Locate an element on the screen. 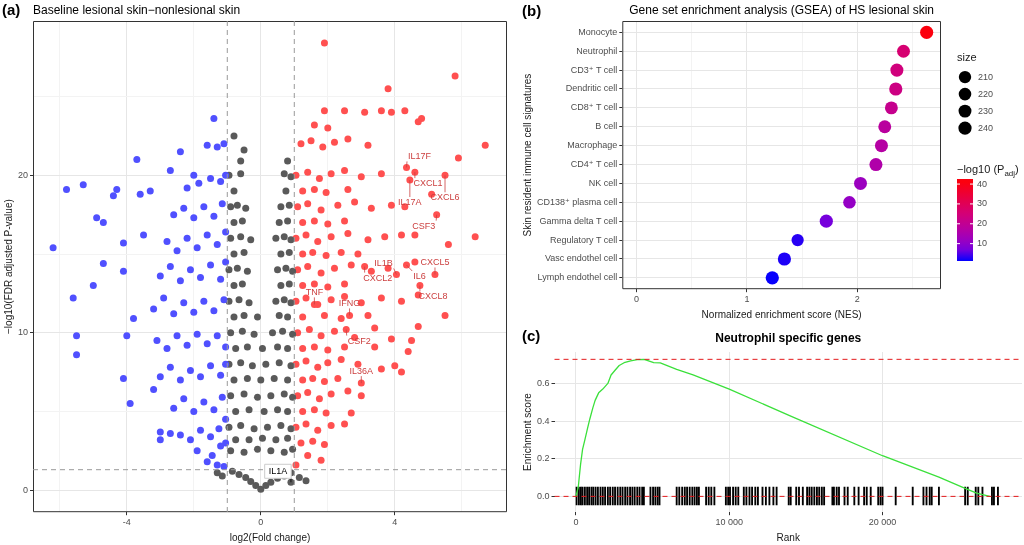 This screenshot has height=545, width=1024. annotation: IL36A is located at coordinates (361, 371).